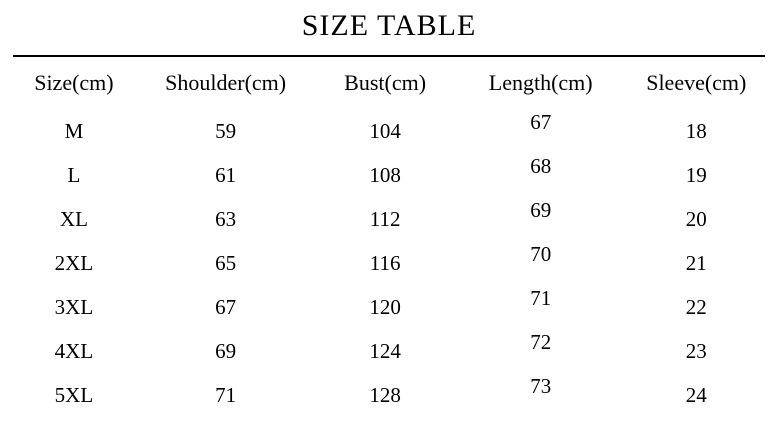 This screenshot has width=778, height=423. What do you see at coordinates (385, 306) in the screenshot?
I see `bust-cell: 120` at bounding box center [385, 306].